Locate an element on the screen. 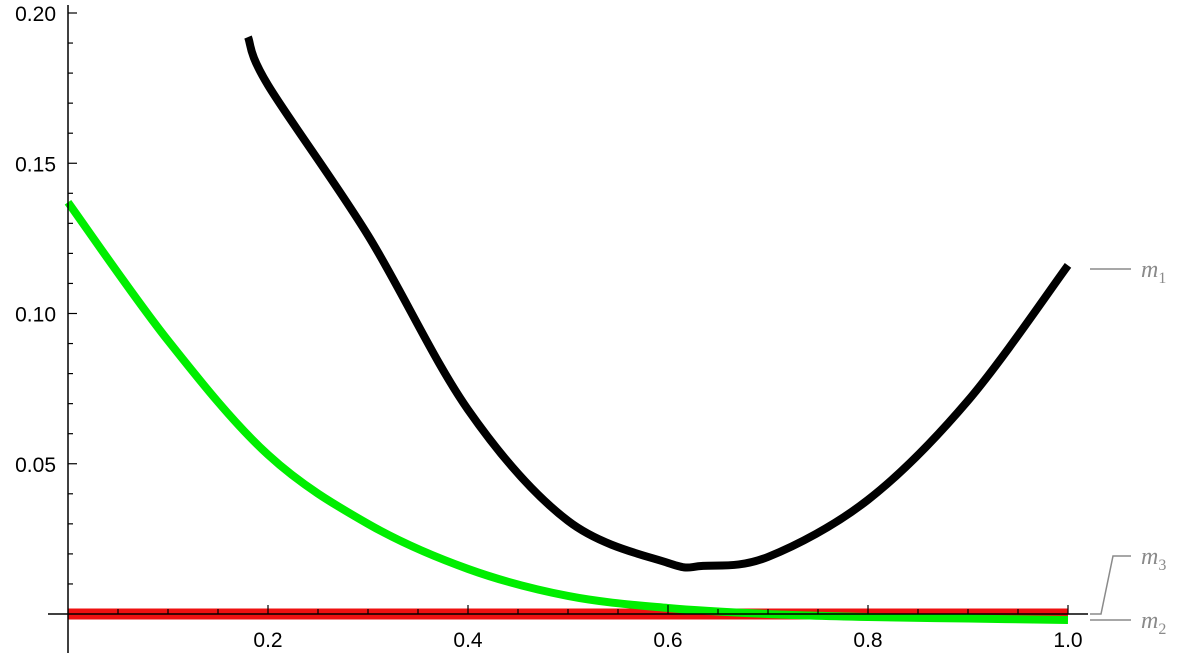 This screenshot has height=653, width=1179. series-label-subscript: 3 is located at coordinates (1162, 565).